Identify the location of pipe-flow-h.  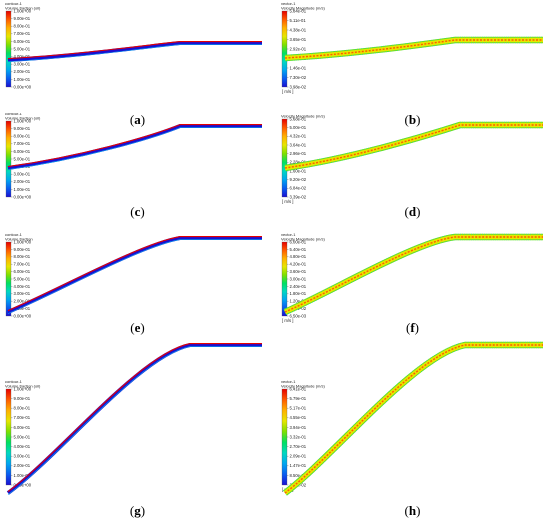
(413, 418).